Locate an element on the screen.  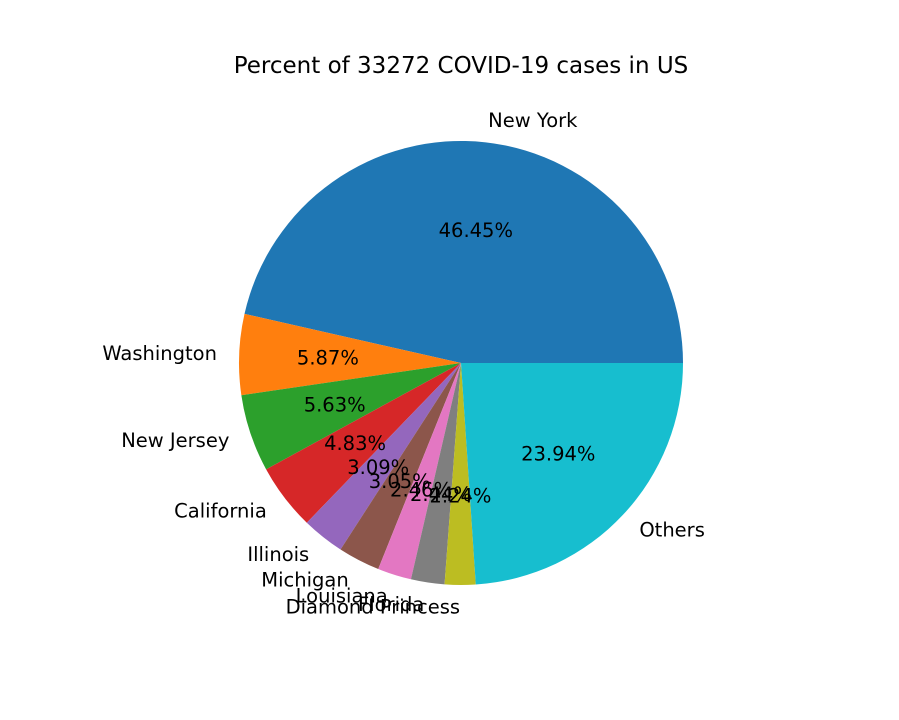
slice-label: New York is located at coordinates (533, 120).